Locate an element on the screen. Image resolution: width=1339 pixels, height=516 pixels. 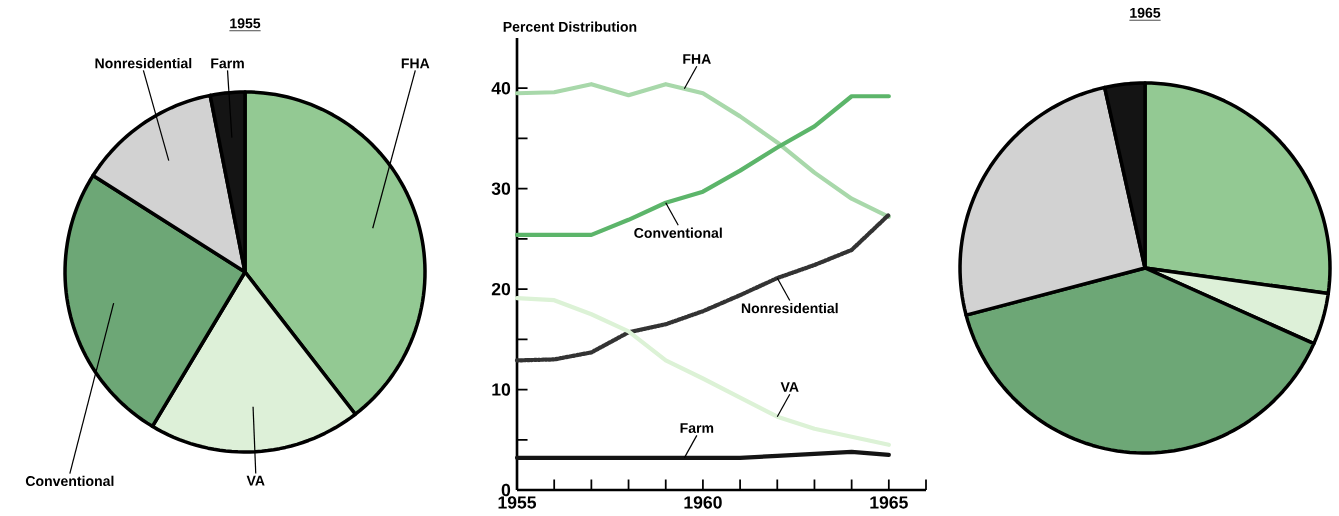
y-axis-title: Percent Distribution is located at coordinates (570, 26).